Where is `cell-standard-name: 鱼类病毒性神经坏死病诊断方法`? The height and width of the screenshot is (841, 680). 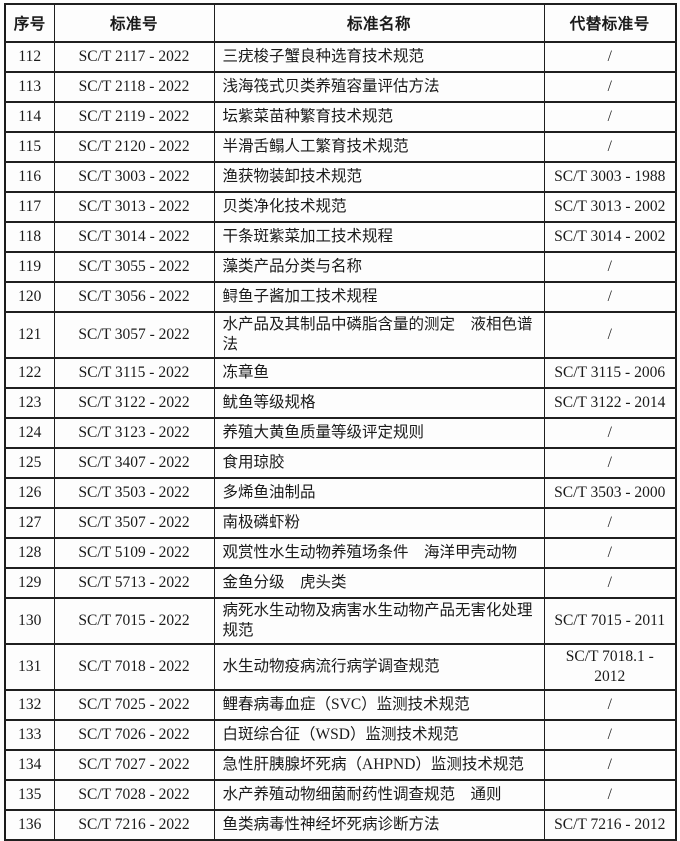 cell-standard-name: 鱼类病毒性神经坏死病诊断方法 is located at coordinates (379, 825).